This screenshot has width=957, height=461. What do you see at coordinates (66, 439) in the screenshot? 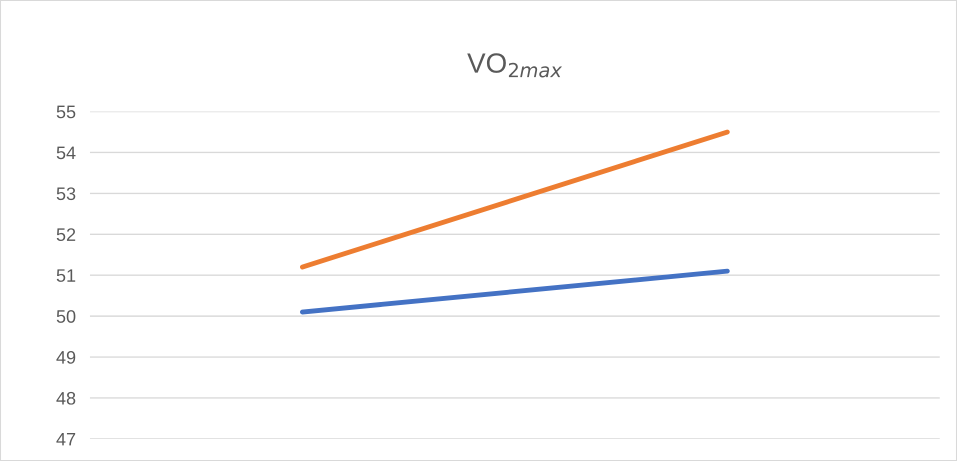
I see `y-tick-label: 47` at bounding box center [66, 439].